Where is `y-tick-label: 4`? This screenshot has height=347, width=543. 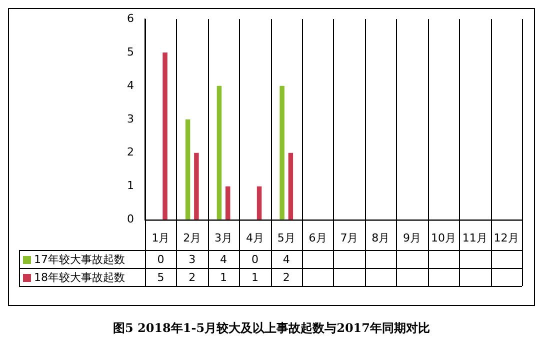
y-tick-label: 4 is located at coordinates (130, 85).